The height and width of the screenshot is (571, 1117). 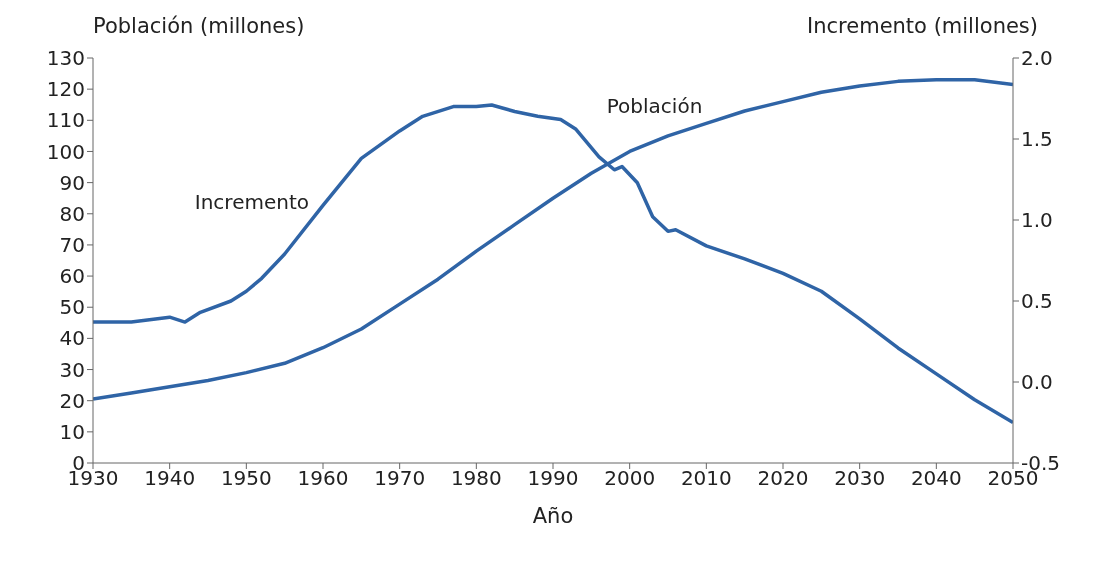 What do you see at coordinates (72, 307) in the screenshot?
I see `y-tick-label: 50` at bounding box center [72, 307].